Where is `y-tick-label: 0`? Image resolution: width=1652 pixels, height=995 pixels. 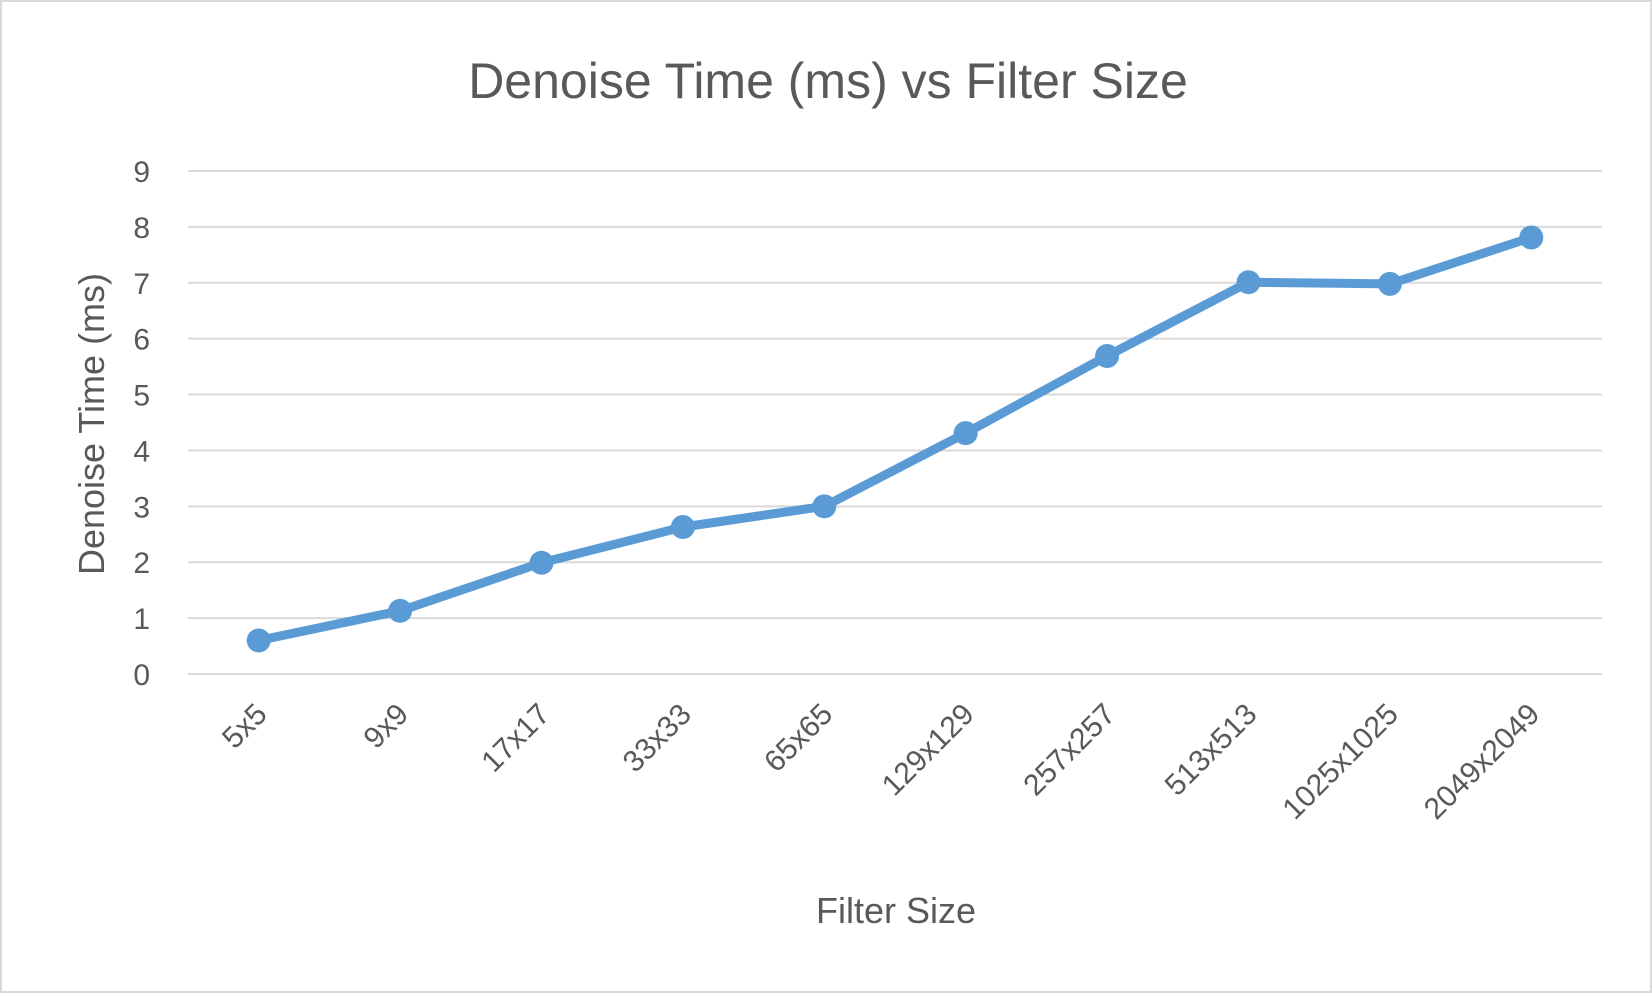 y-tick-label: 0 is located at coordinates (141, 675).